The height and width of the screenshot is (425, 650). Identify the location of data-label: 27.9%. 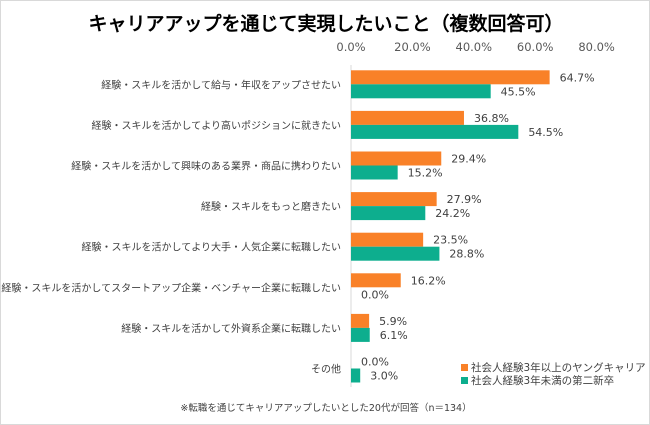
(464, 199).